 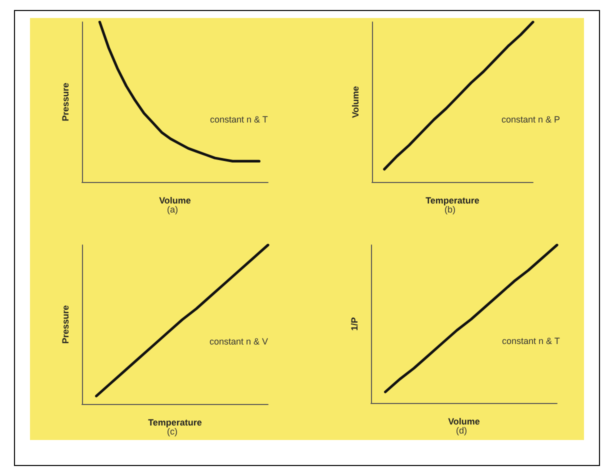 I want to click on text: (b), so click(x=450, y=209).